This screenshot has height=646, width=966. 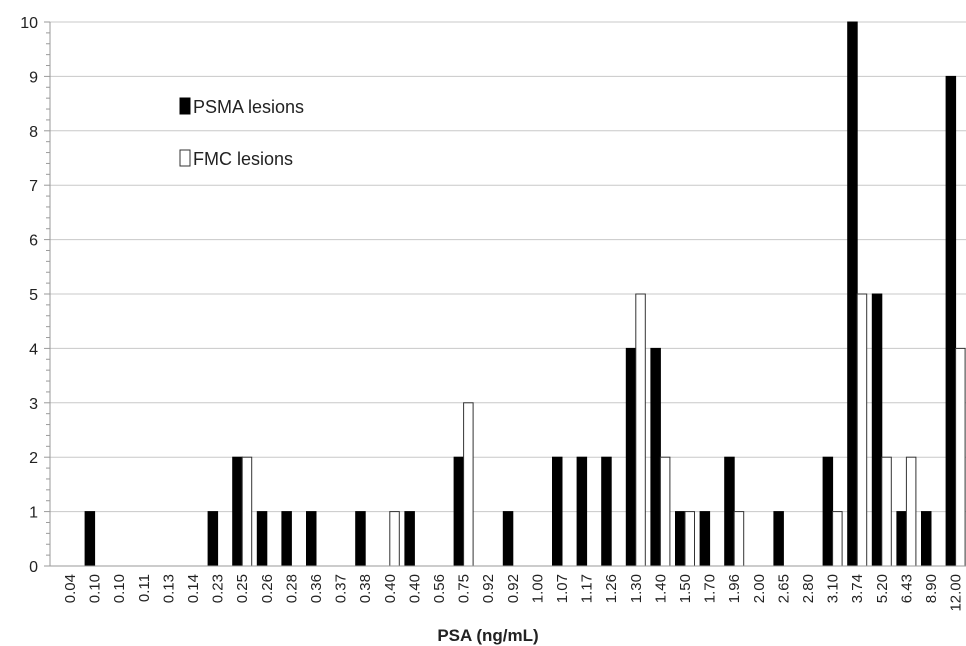 I want to click on x-tick-label: 0.23, so click(x=218, y=588).